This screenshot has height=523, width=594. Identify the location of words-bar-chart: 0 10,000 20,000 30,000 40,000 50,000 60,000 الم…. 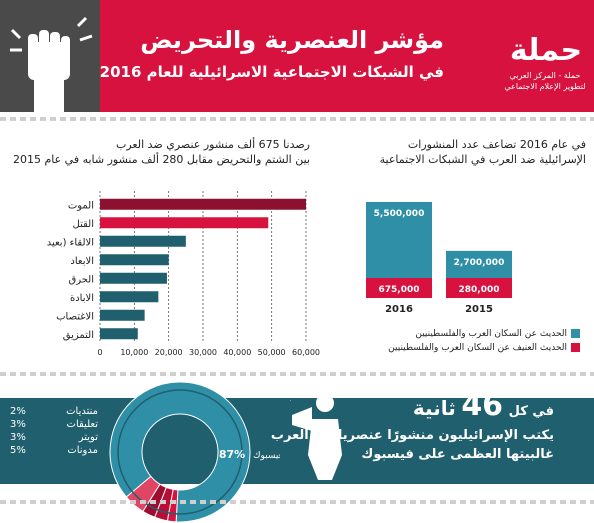
(183, 274).